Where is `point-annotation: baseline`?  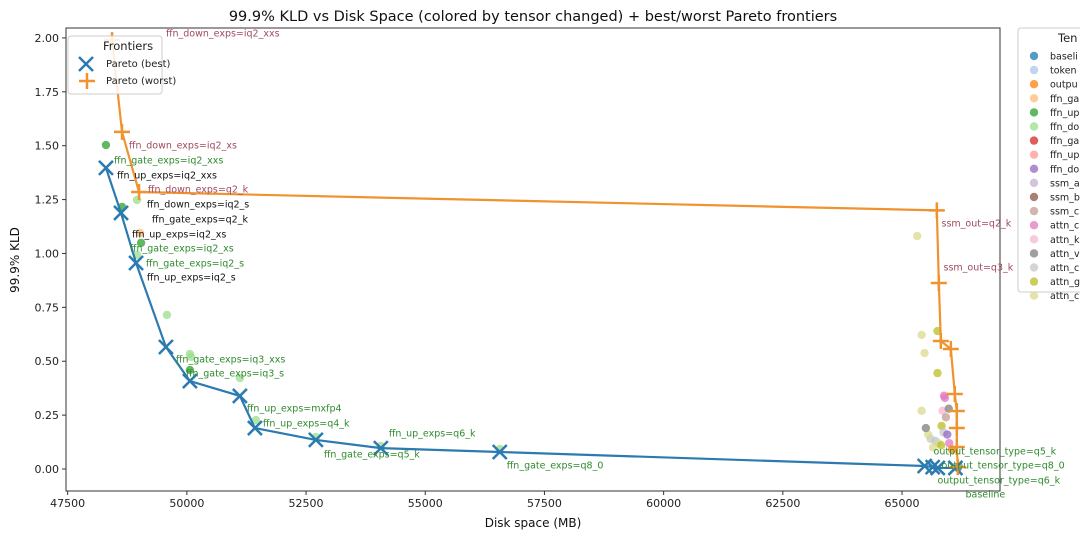
point-annotation: baseline is located at coordinates (985, 495).